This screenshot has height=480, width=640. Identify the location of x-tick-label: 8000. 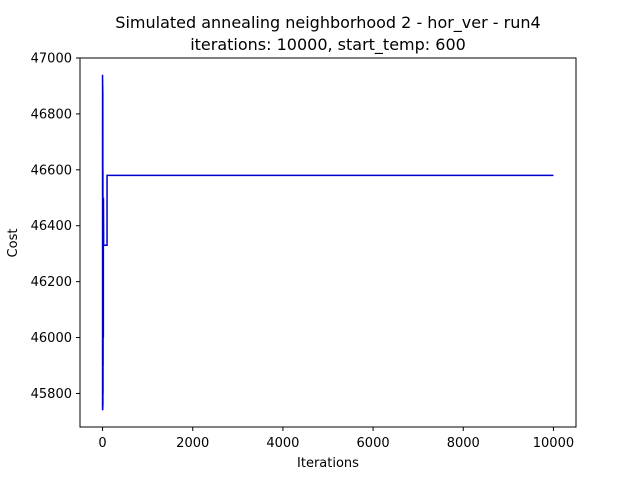
(463, 443).